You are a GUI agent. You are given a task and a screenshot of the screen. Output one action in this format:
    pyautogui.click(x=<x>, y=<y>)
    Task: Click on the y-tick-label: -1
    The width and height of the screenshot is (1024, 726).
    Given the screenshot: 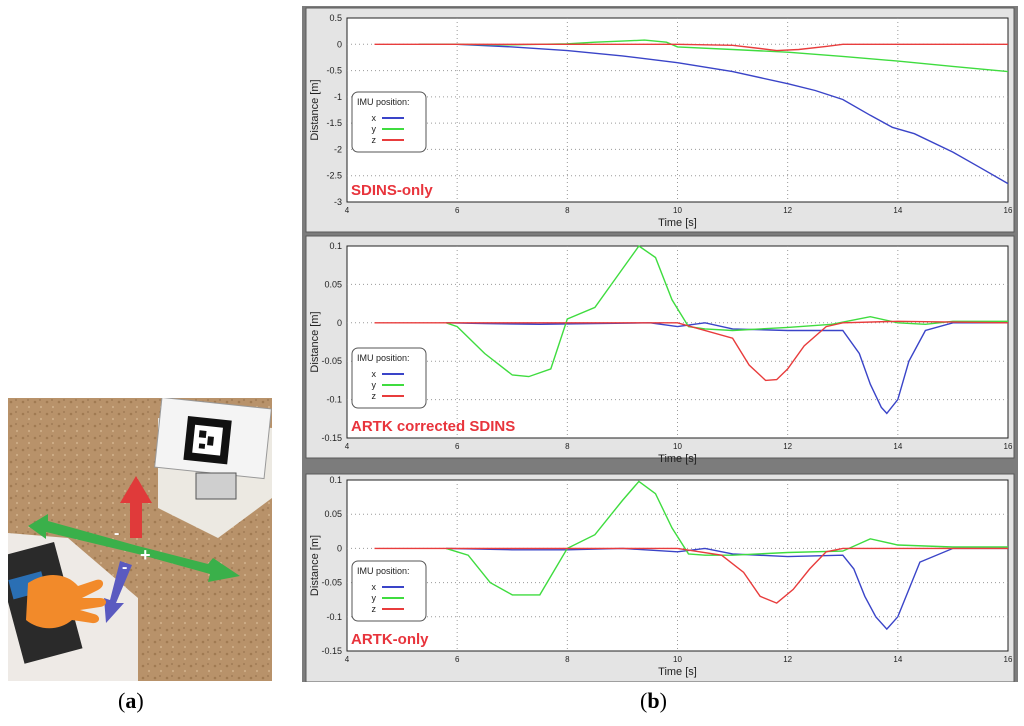 What is the action you would take?
    pyautogui.click(x=338, y=97)
    